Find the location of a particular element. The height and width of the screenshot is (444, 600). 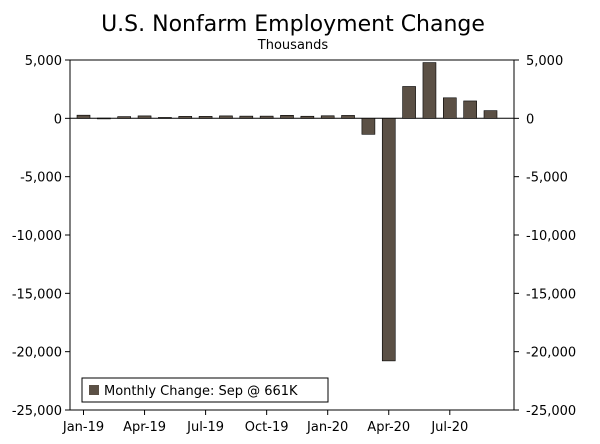

y-tick-label-right: -25,000 is located at coordinates (551, 411).